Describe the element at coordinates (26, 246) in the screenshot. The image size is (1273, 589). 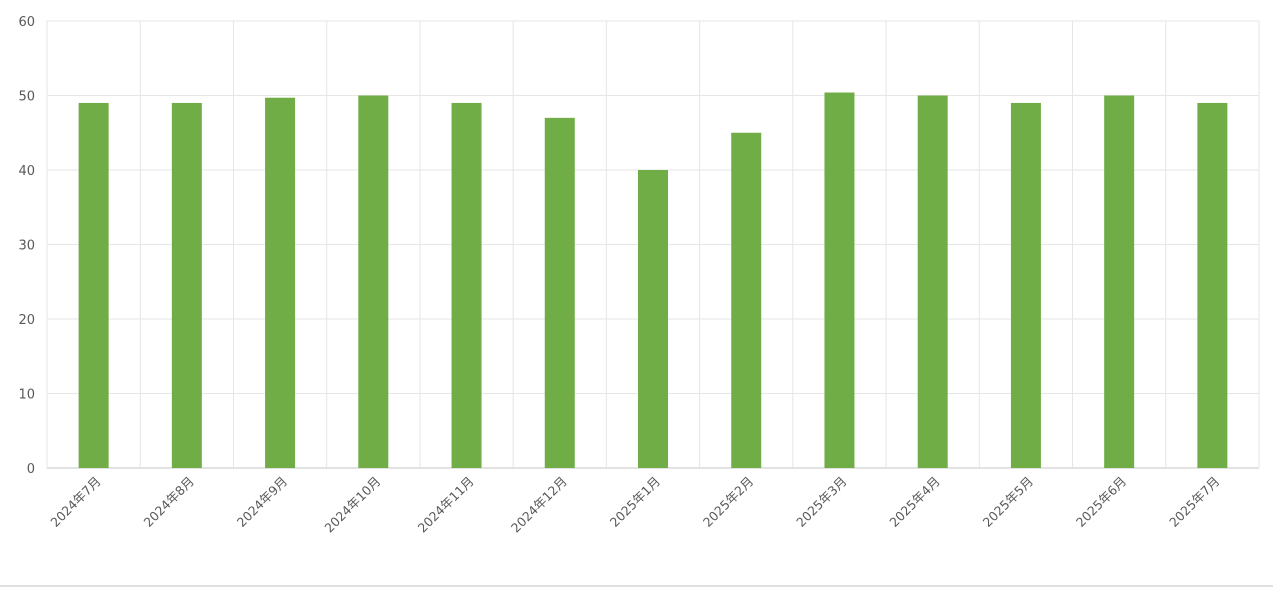
I see `y-tick-label: 30` at that location.